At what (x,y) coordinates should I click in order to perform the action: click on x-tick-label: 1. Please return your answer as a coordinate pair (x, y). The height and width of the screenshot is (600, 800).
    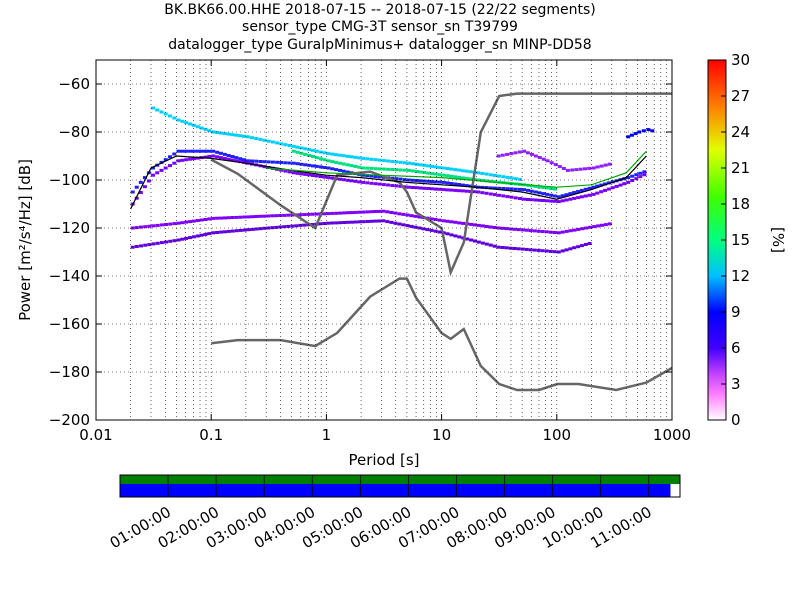
    Looking at the image, I should click on (327, 435).